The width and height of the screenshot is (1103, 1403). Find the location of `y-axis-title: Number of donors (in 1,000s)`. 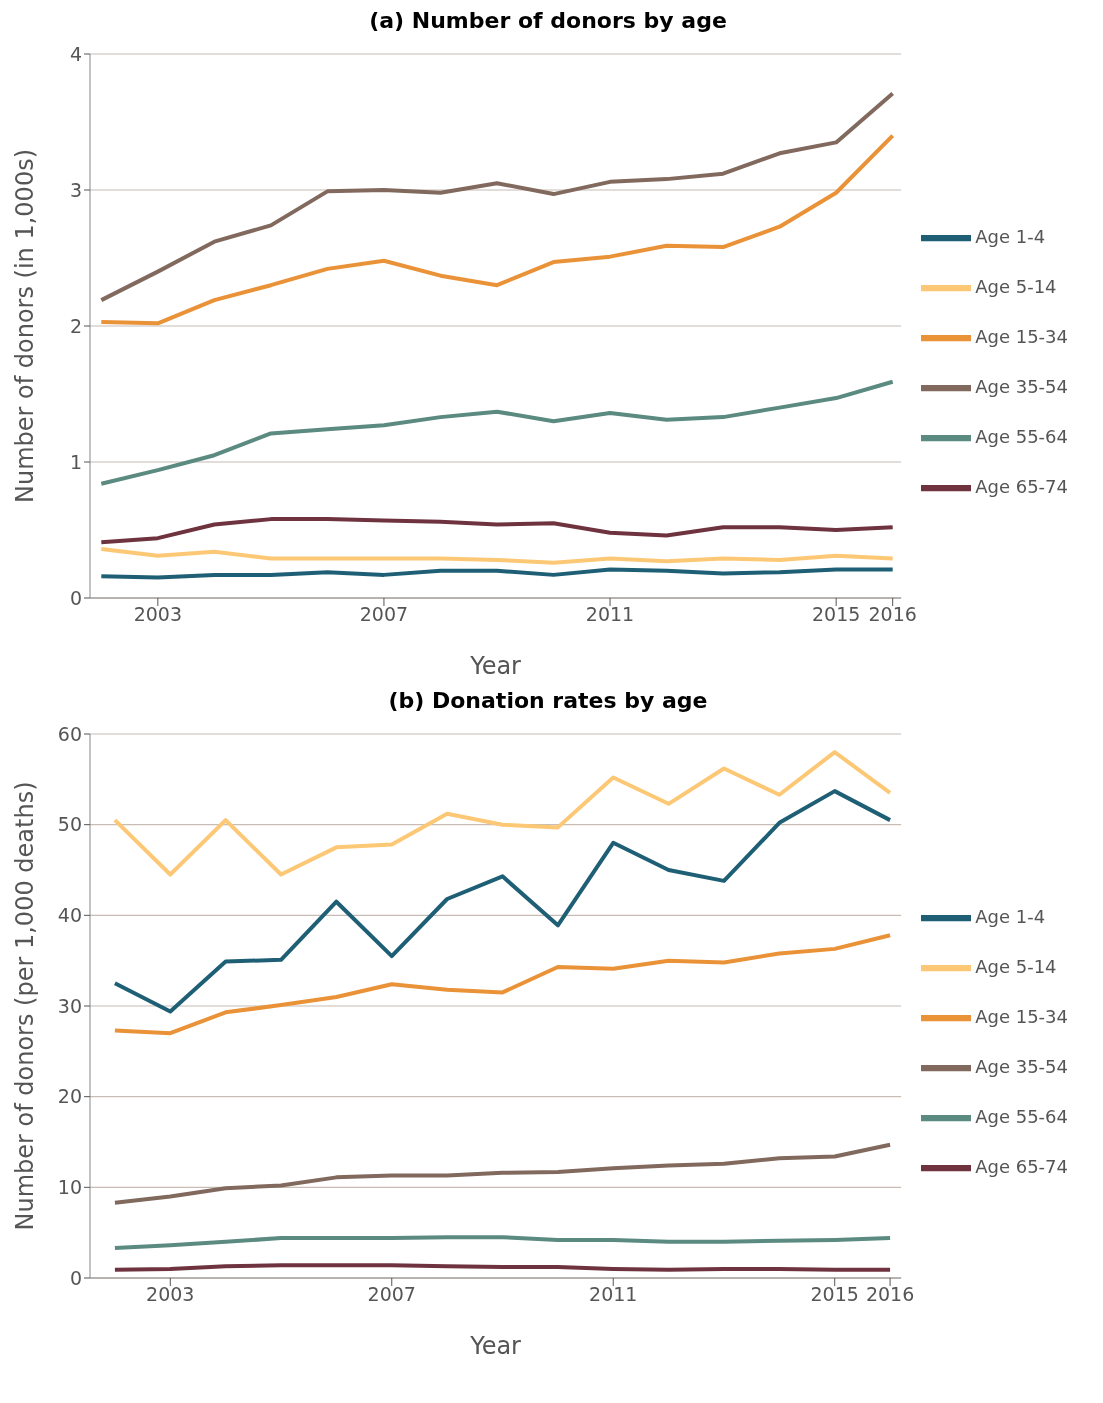

y-axis-title: Number of donors (in 1,000s) is located at coordinates (24, 326).